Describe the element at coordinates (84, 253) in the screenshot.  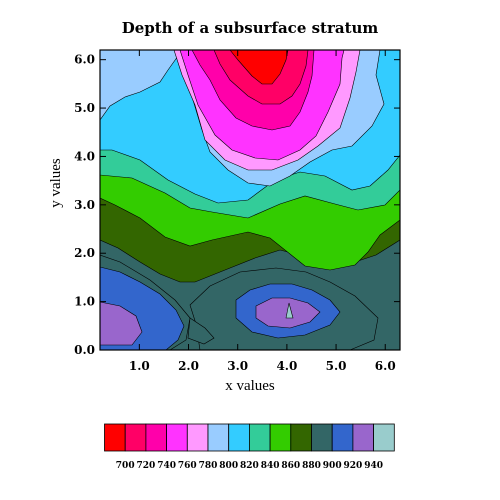
I see `y-tick-label: 2.0` at that location.